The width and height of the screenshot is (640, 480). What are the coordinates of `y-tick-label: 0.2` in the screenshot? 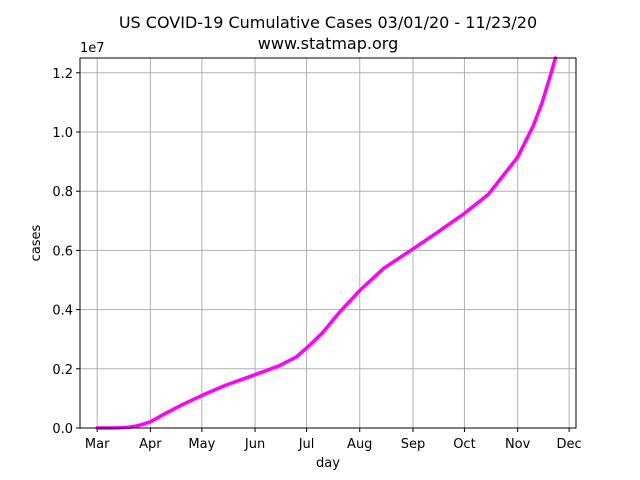 It's located at (62, 370).